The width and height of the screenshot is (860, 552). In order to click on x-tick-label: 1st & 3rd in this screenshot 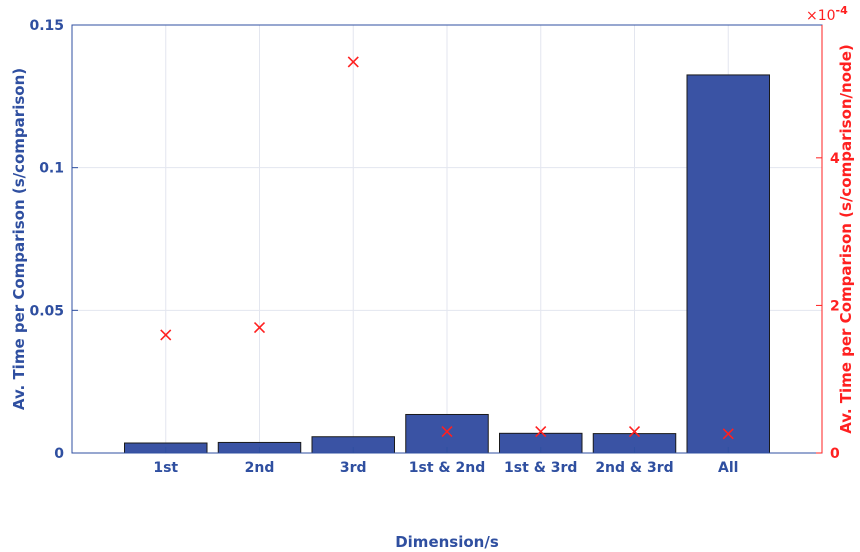, I will do `click(540, 468)`.